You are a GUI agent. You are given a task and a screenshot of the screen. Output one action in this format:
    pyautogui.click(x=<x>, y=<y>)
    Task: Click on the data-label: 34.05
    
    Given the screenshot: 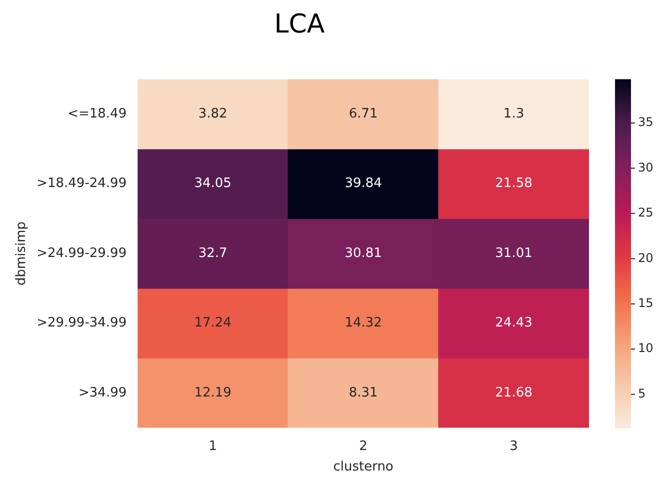 What is the action you would take?
    pyautogui.click(x=213, y=184)
    